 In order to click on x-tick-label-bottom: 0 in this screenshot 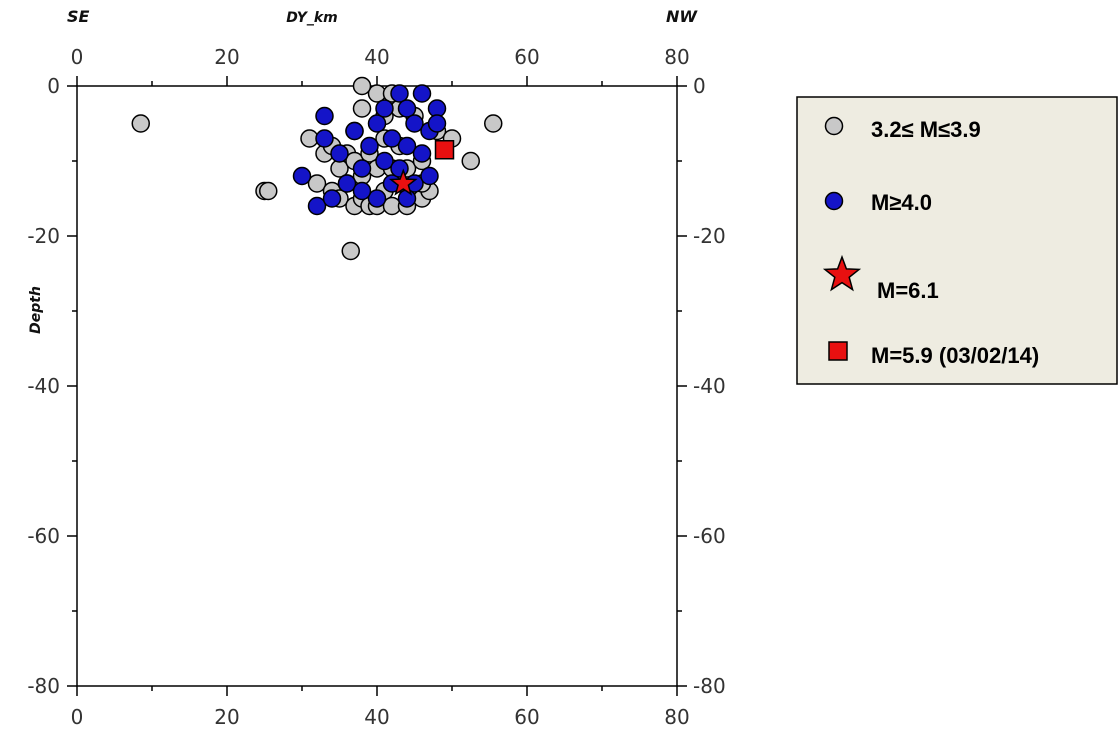, I will do `click(77, 717)`.